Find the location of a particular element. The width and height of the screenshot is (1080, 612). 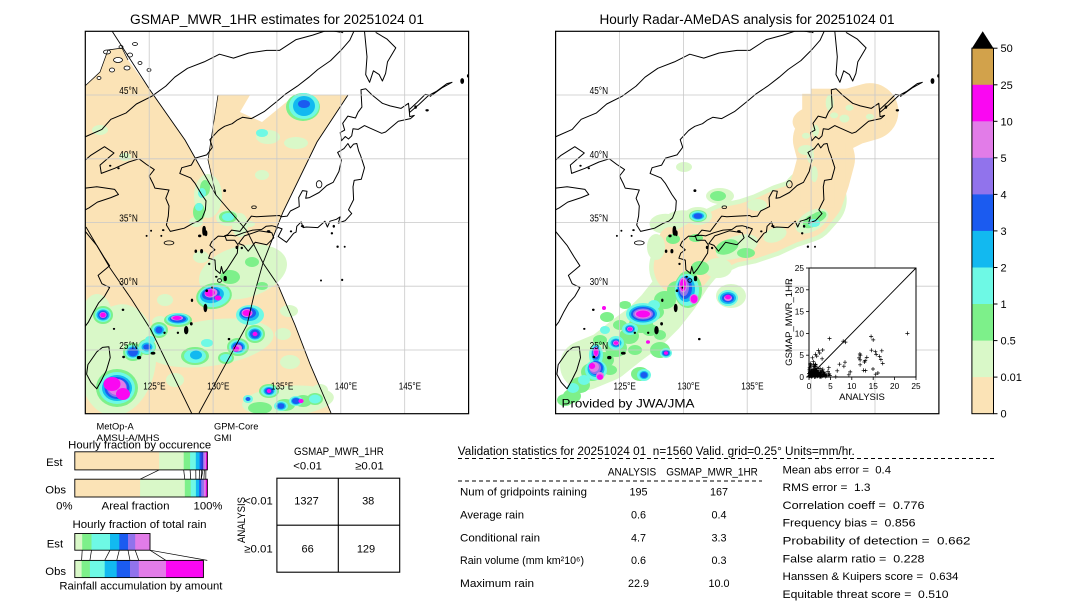

svg-text: 1327 is located at coordinates (306, 501).